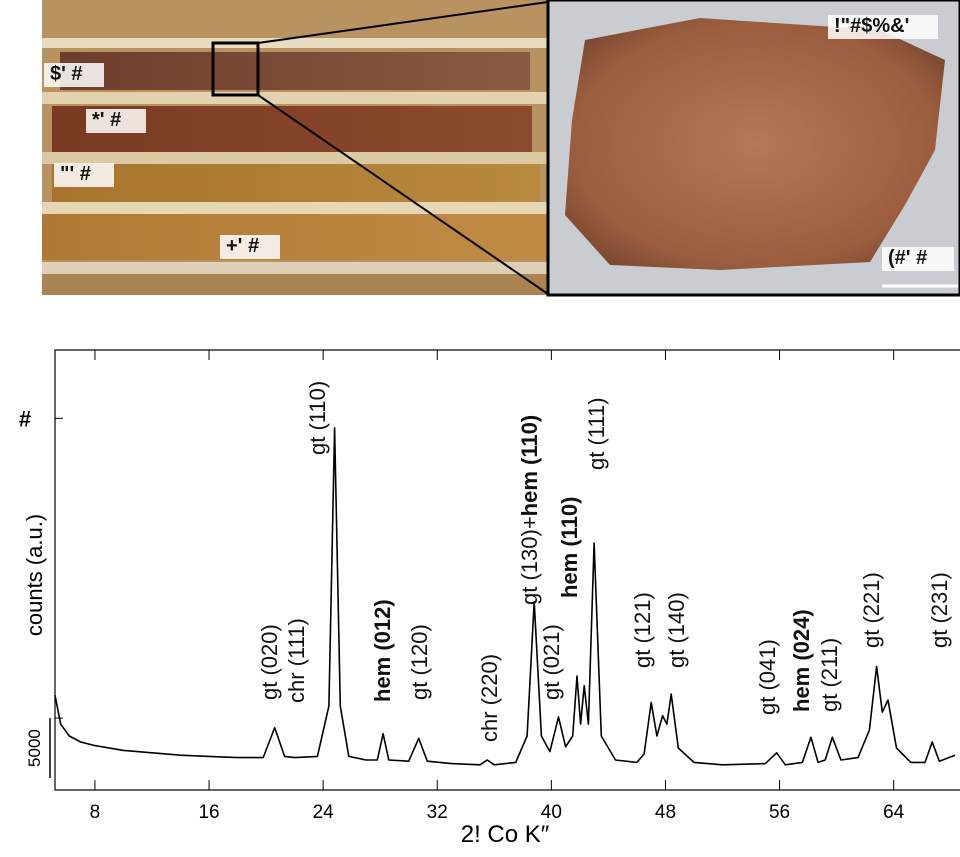 The width and height of the screenshot is (960, 857). I want to click on peak-label-part: gt (140), so click(676, 630).